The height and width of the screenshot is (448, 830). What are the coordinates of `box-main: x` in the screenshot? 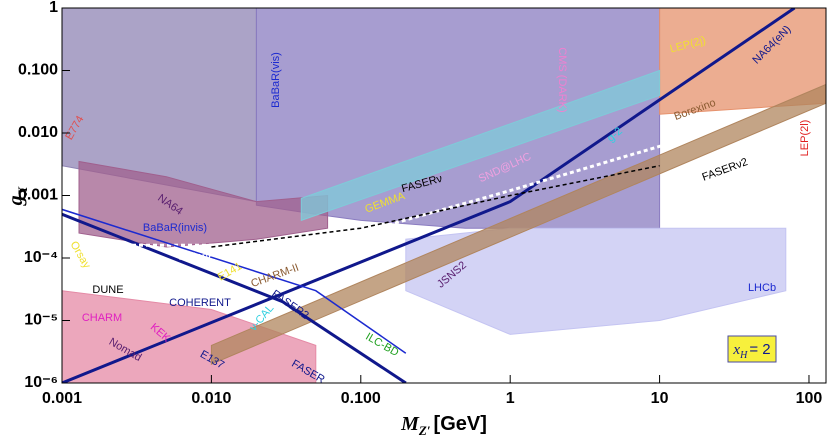 It's located at (736, 350).